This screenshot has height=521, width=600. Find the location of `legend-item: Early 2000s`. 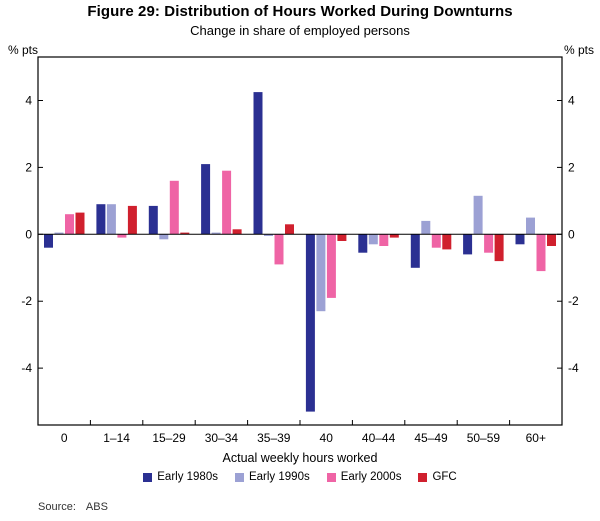

legend-item: Early 2000s is located at coordinates (364, 477).